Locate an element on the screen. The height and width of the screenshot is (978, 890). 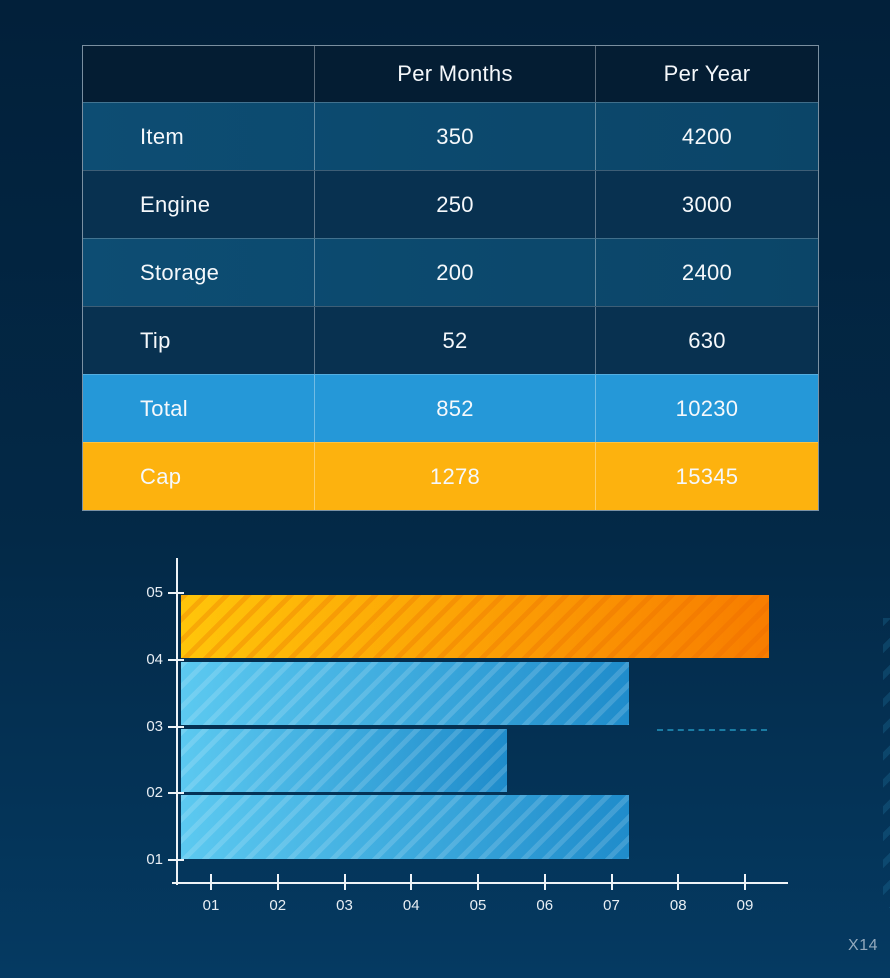
x-tick-label: 06 is located at coordinates (545, 905).